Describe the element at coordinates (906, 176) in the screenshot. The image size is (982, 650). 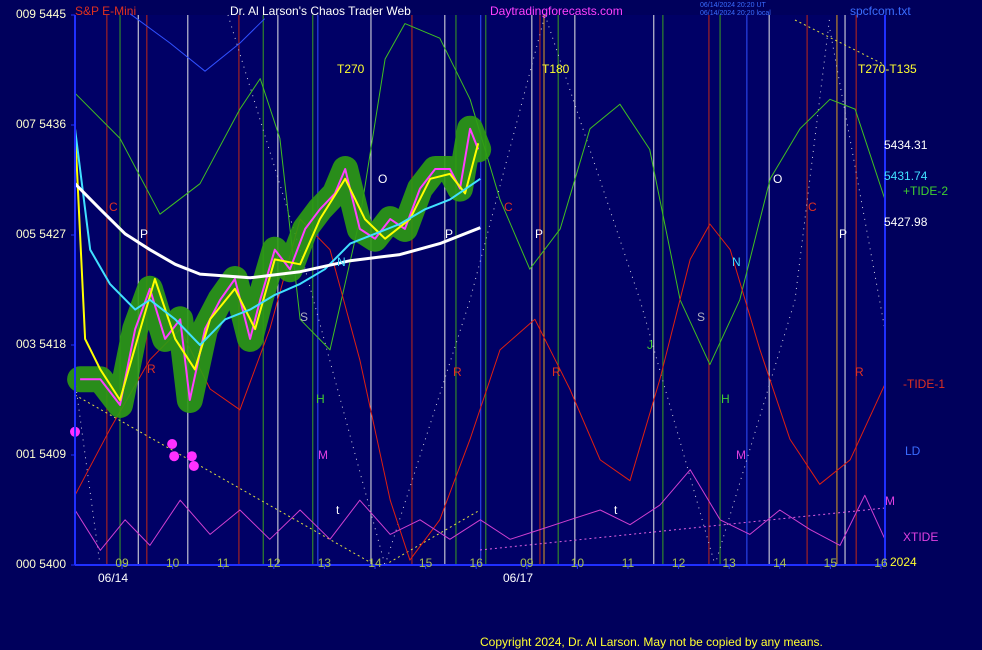
I see `level-label: 5431.74` at that location.